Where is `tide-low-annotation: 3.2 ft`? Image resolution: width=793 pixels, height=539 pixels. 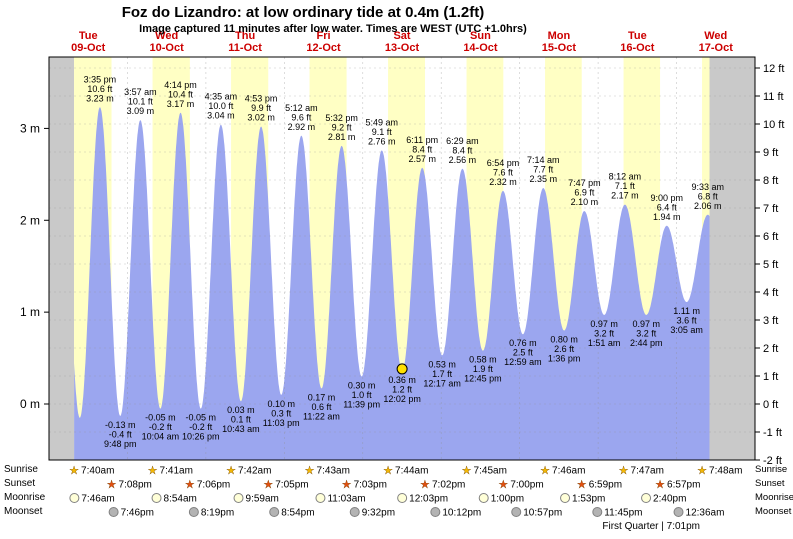 tide-low-annotation: 3.2 ft is located at coordinates (604, 333).